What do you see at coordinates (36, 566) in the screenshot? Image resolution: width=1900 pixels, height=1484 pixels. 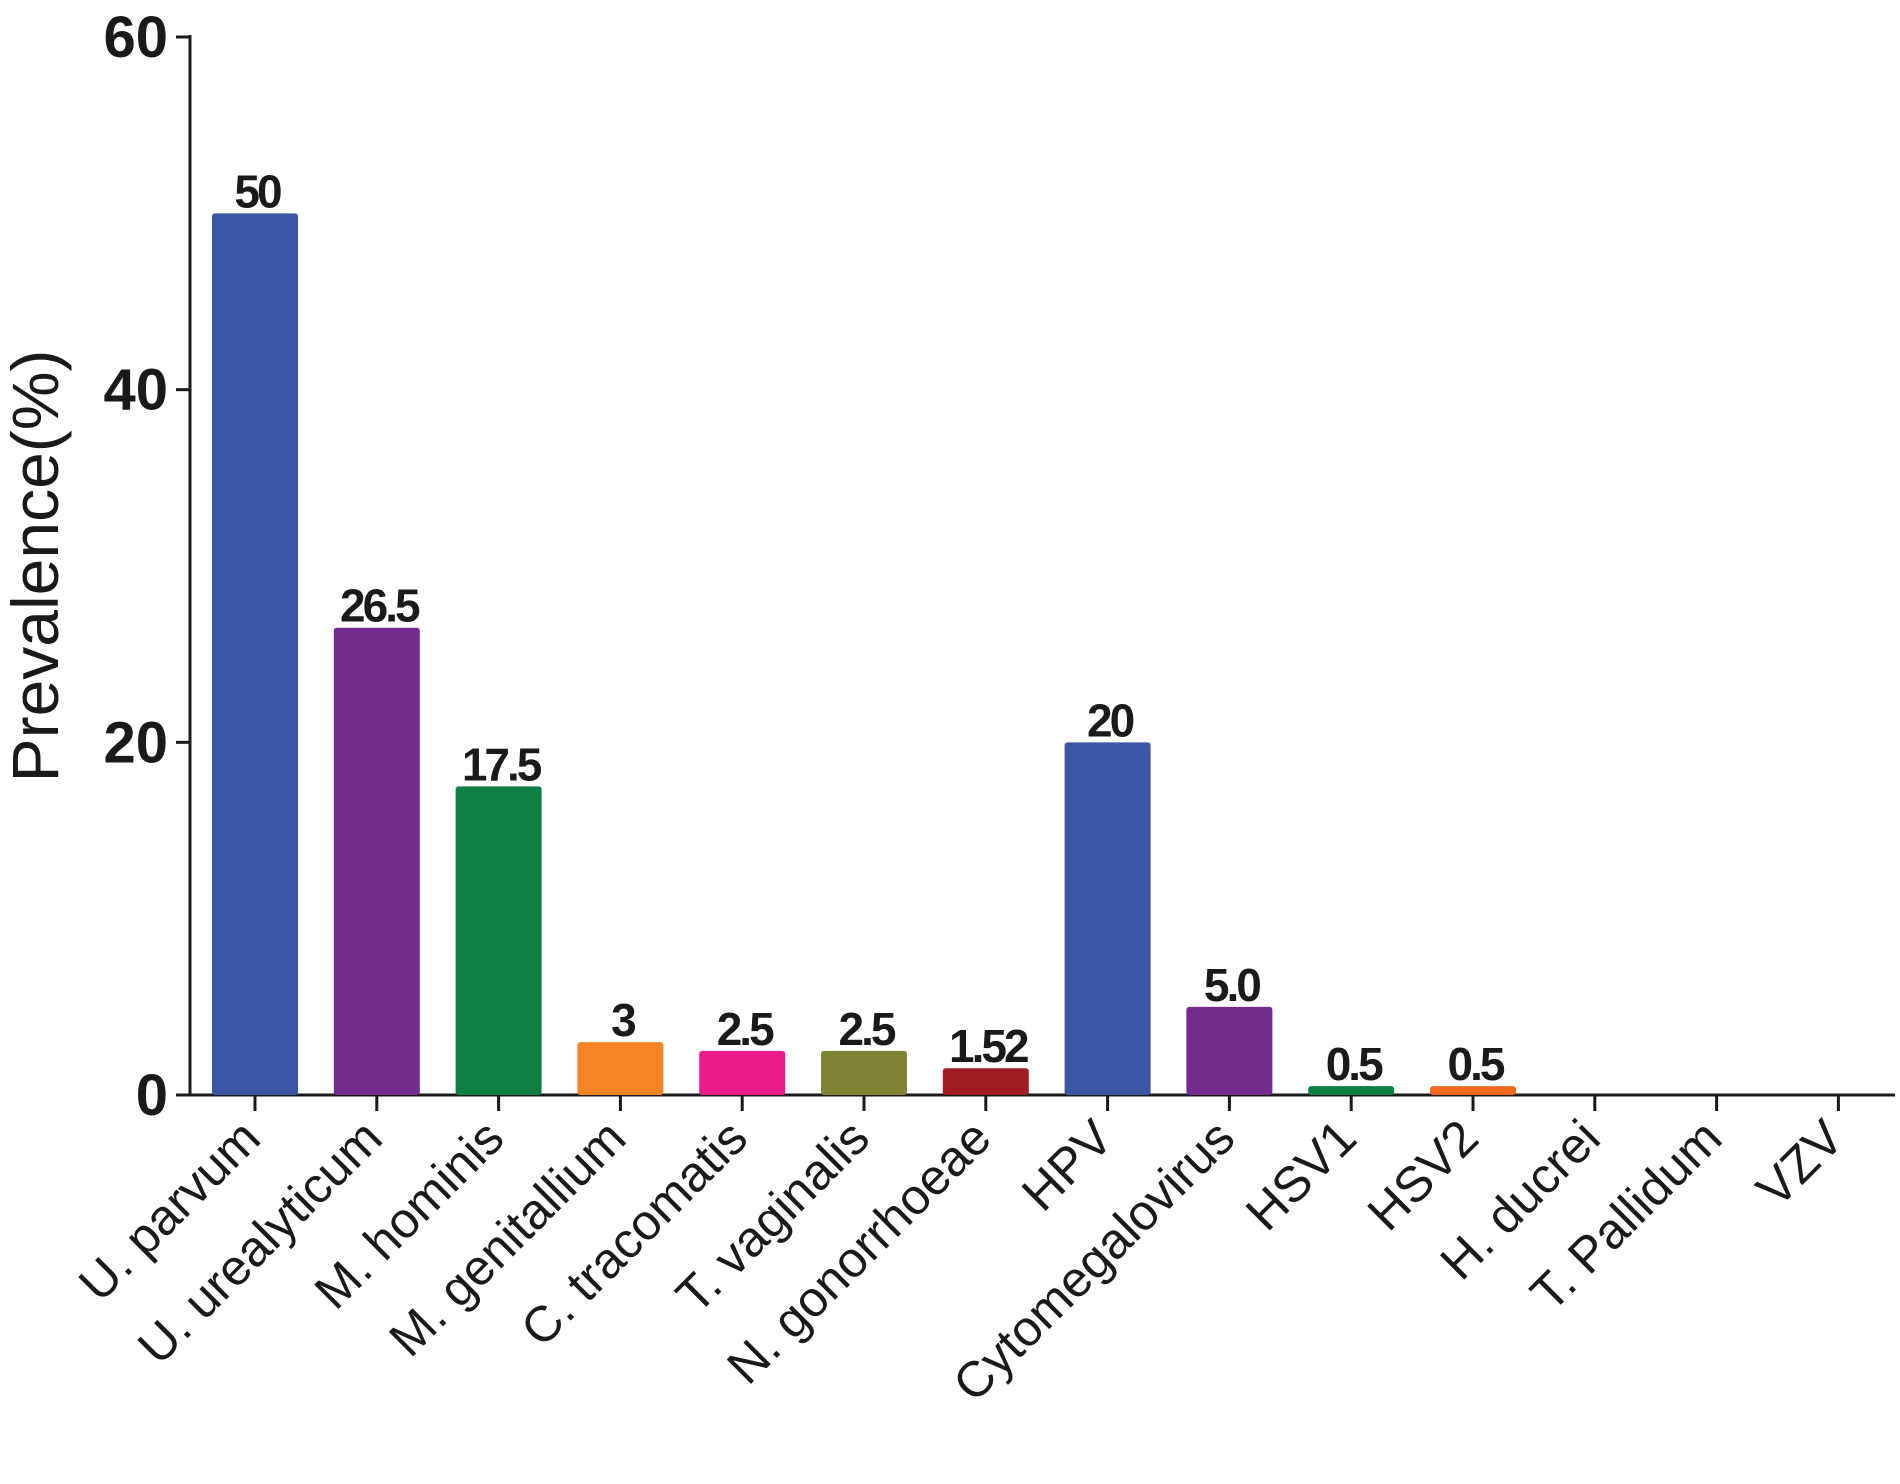 I see `y-axis-title: Prevalence(%)` at bounding box center [36, 566].